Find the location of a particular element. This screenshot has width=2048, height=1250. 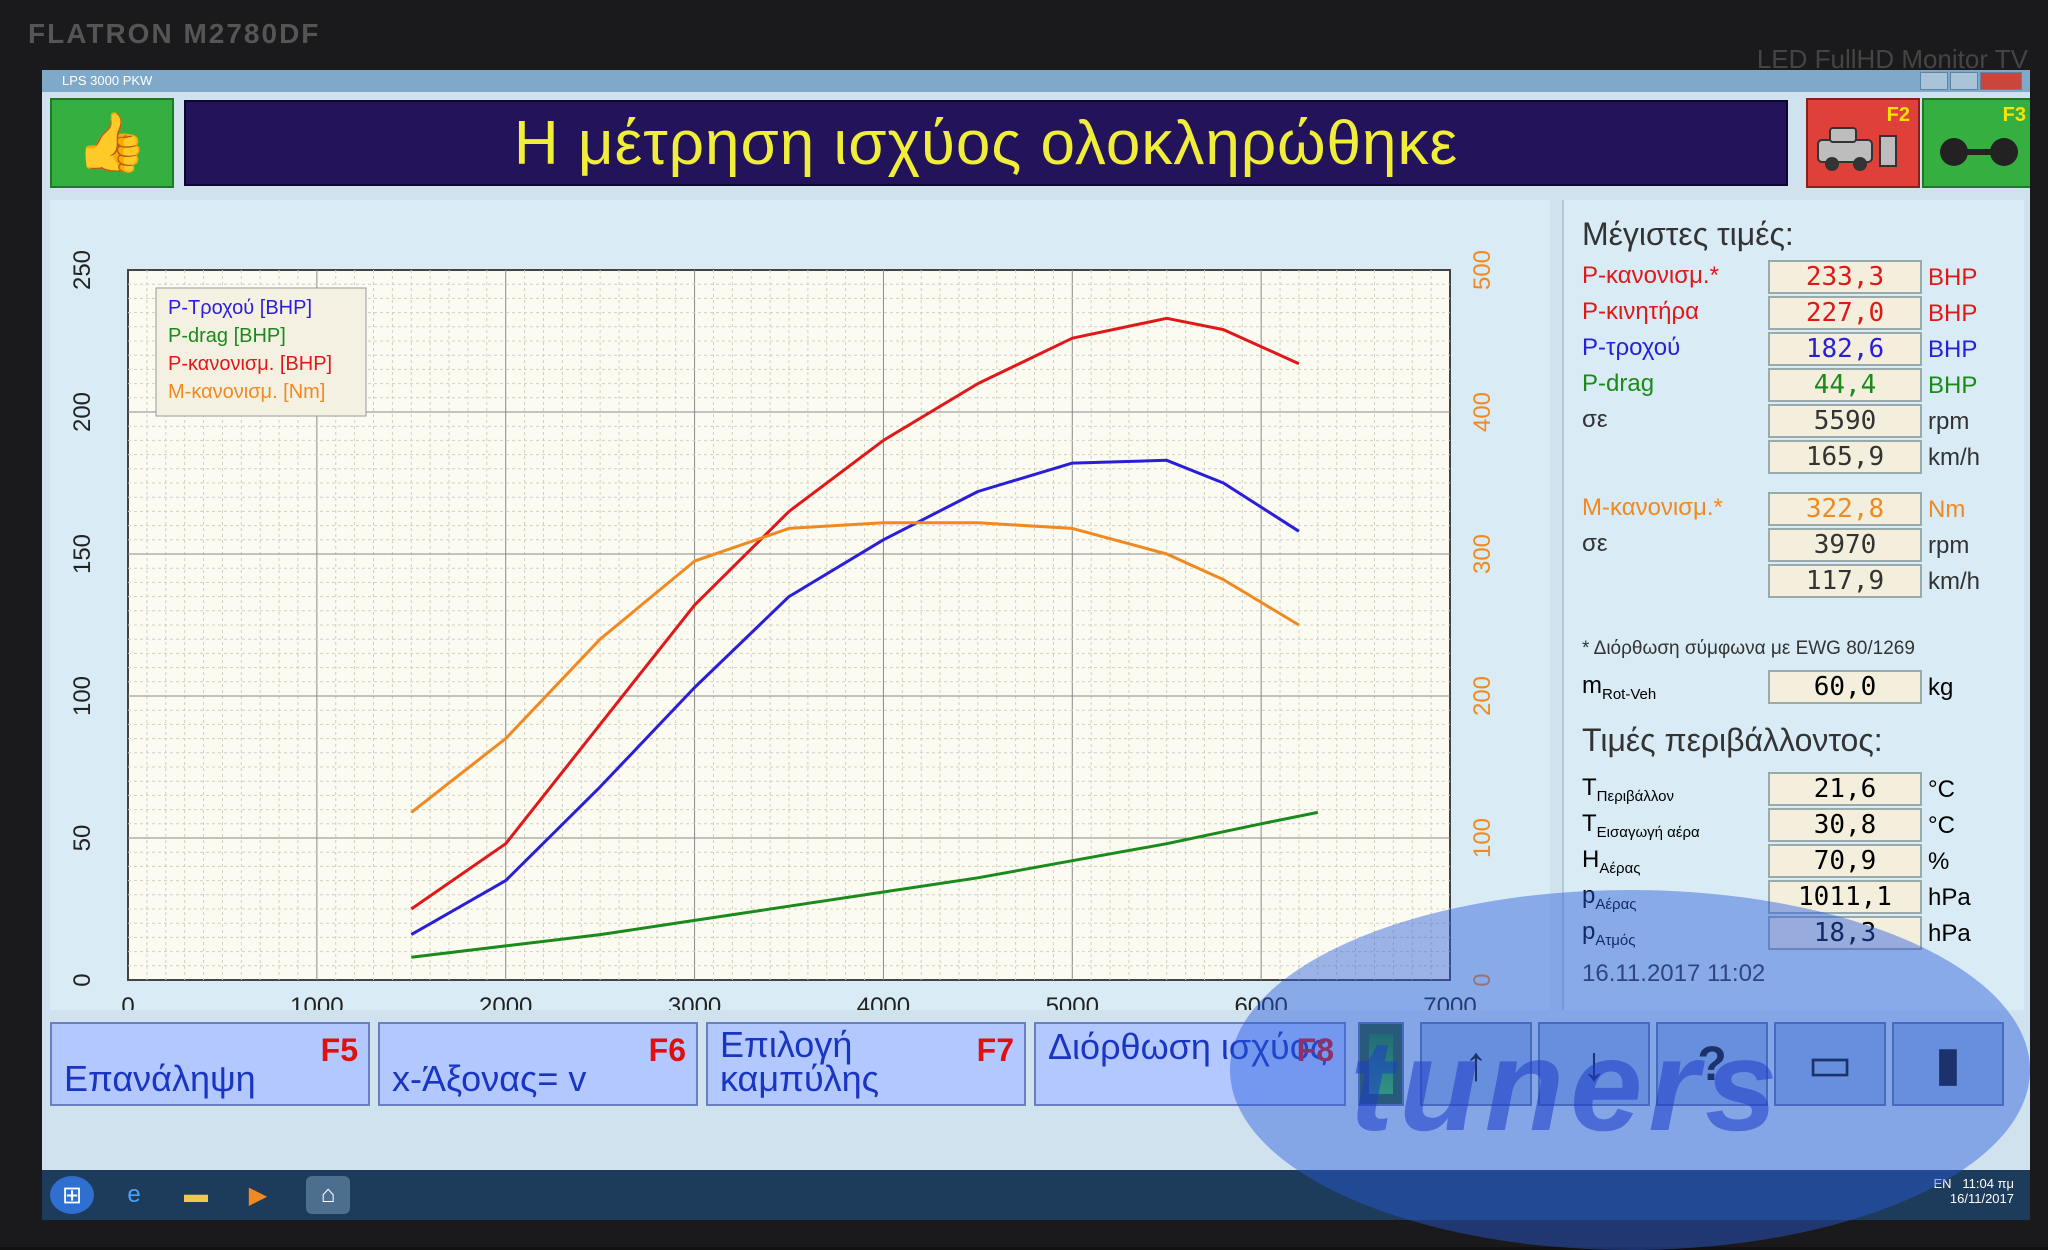

monitor-brand: FLATRON M2780DF is located at coordinates (174, 33).